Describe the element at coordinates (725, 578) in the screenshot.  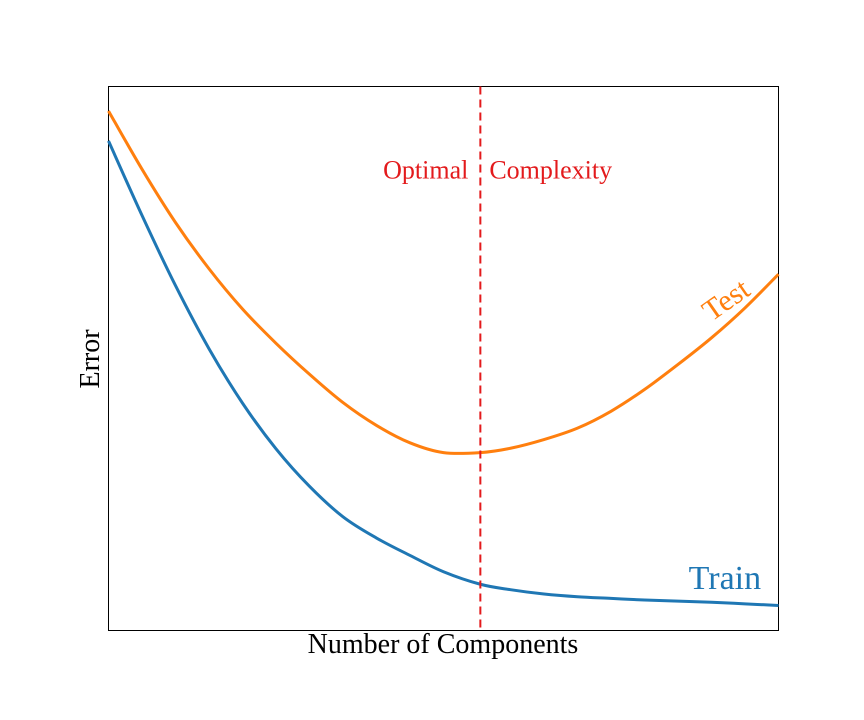
I see `train-curve-label: Train` at that location.